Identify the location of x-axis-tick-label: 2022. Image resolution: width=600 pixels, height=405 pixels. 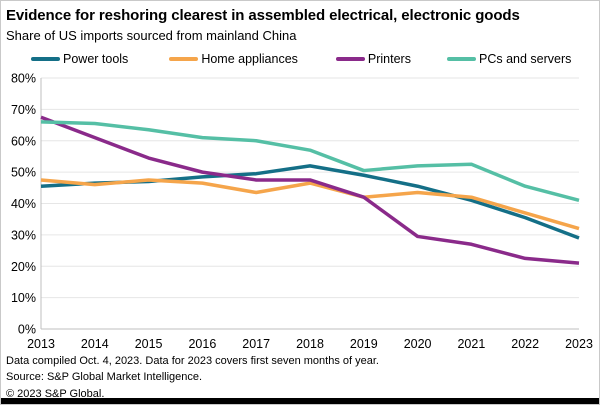
(525, 344).